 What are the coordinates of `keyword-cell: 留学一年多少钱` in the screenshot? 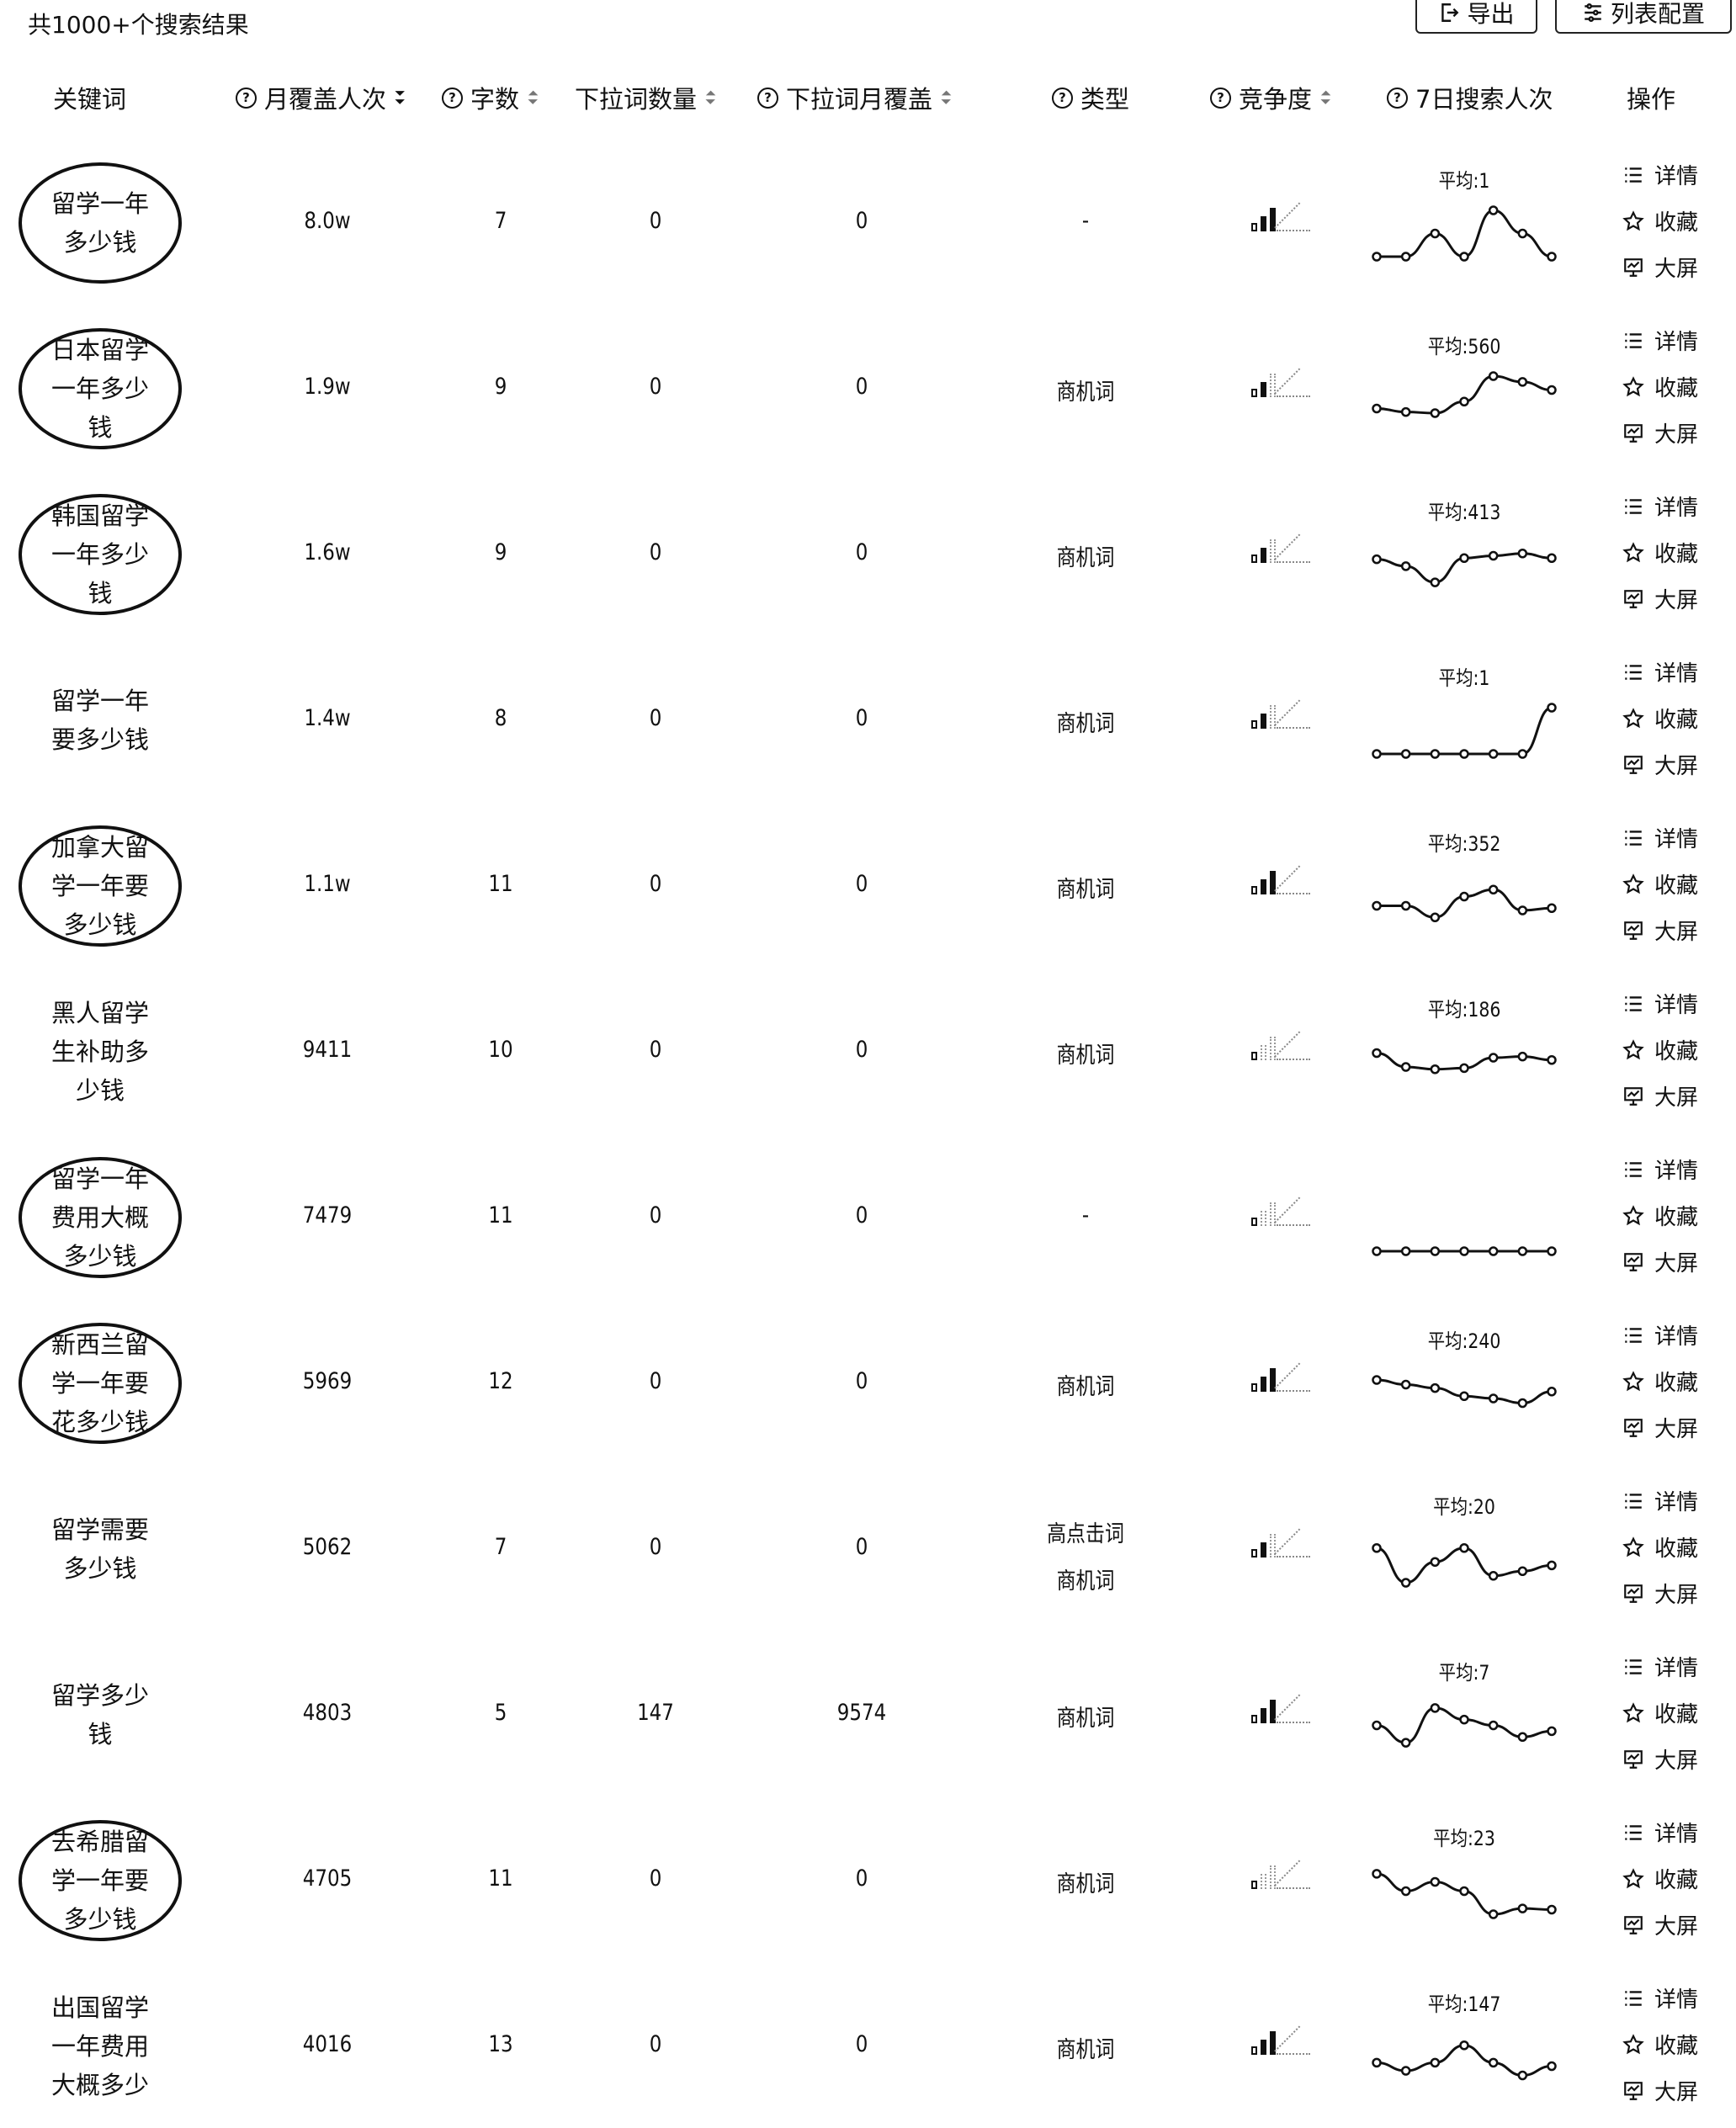 It's located at (100, 223).